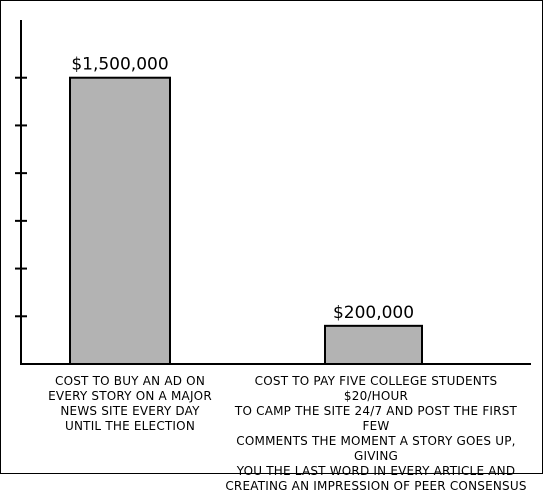 Image resolution: width=543 pixels, height=494 pixels. Describe the element at coordinates (21, 197) in the screenshot. I see `y-ticks` at that location.